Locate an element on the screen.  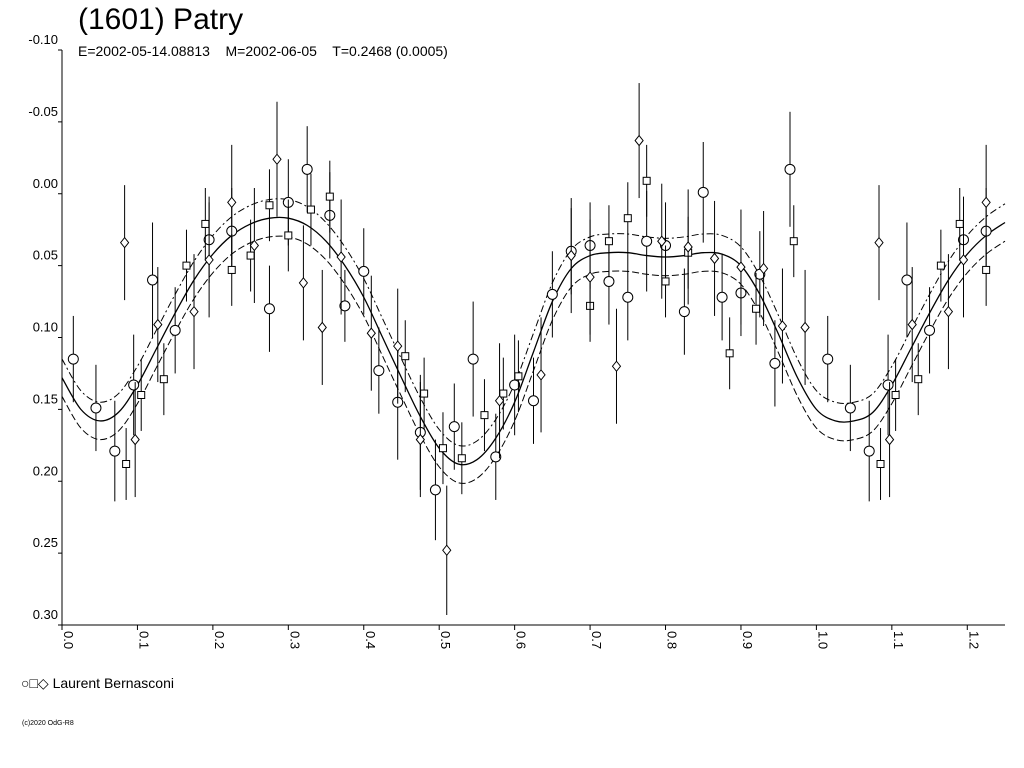
x-tick-label: 0.5 is located at coordinates (445, 640).